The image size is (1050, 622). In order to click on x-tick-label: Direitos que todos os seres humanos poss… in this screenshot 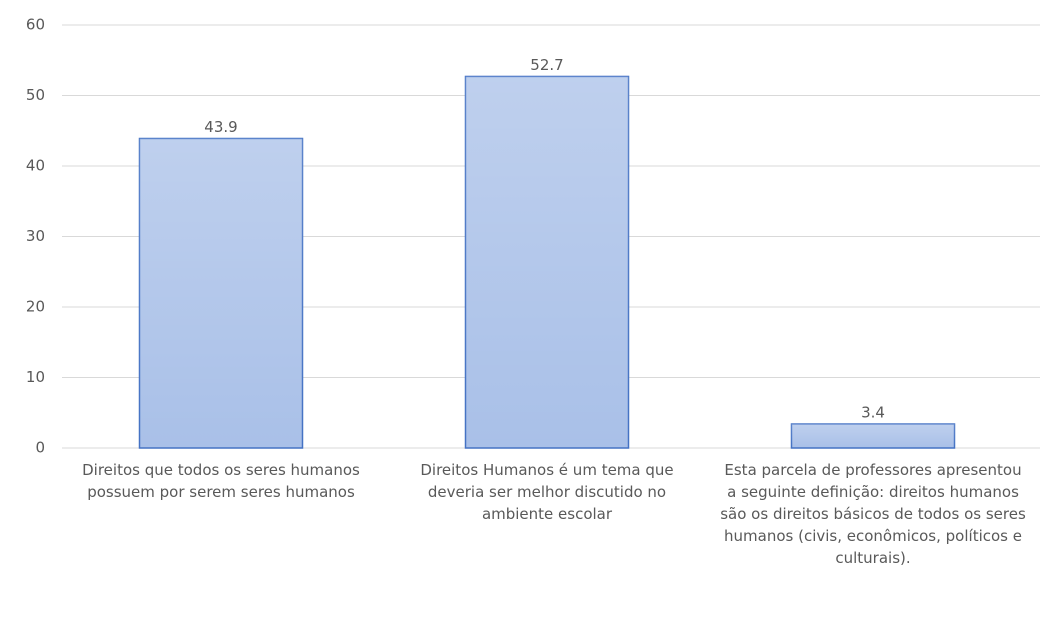, I will do `click(221, 481)`.